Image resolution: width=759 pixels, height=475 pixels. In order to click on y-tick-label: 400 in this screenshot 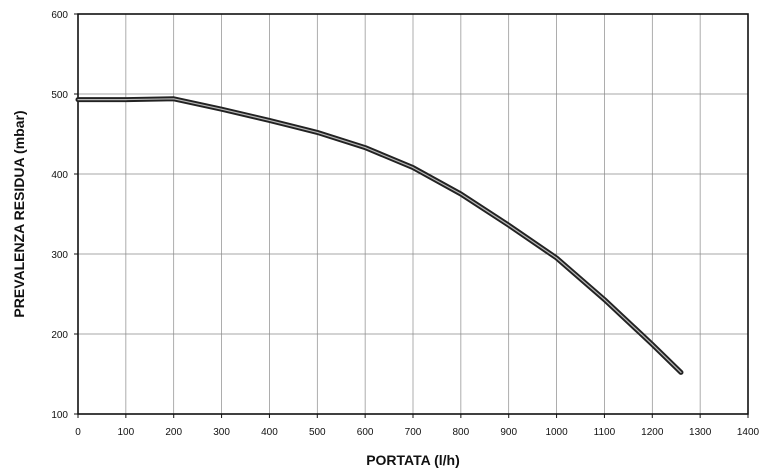, I will do `click(59, 175)`.